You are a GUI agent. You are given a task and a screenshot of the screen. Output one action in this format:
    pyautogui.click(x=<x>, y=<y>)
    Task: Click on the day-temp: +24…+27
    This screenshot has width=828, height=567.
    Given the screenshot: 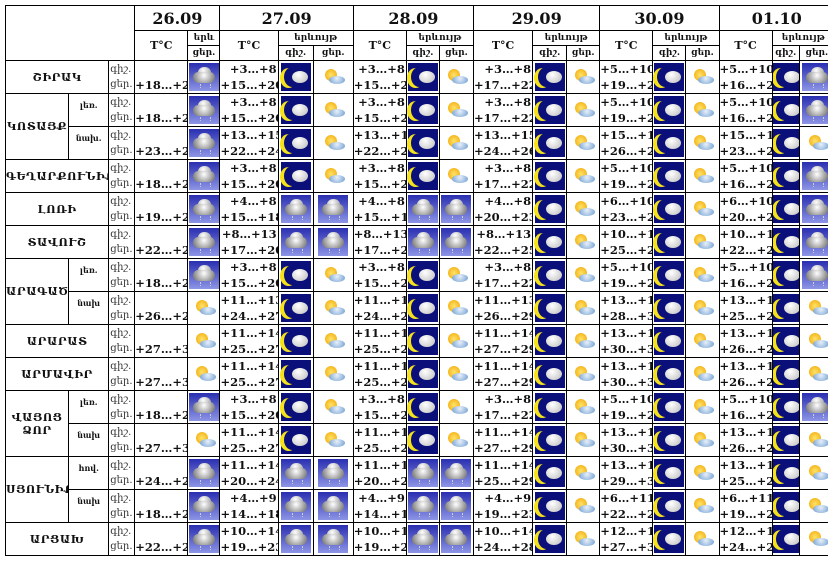 What is the action you would take?
    pyautogui.click(x=379, y=316)
    